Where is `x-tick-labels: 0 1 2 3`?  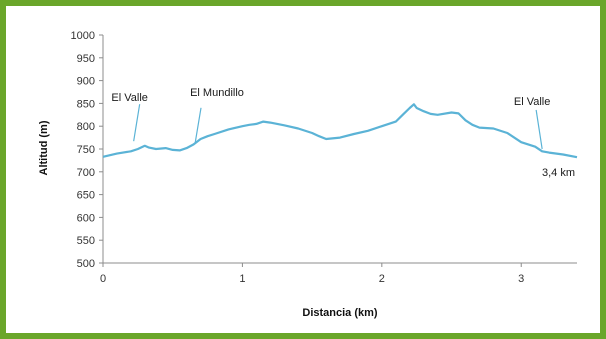
x-tick-labels: 0 1 2 3 is located at coordinates (312, 279).